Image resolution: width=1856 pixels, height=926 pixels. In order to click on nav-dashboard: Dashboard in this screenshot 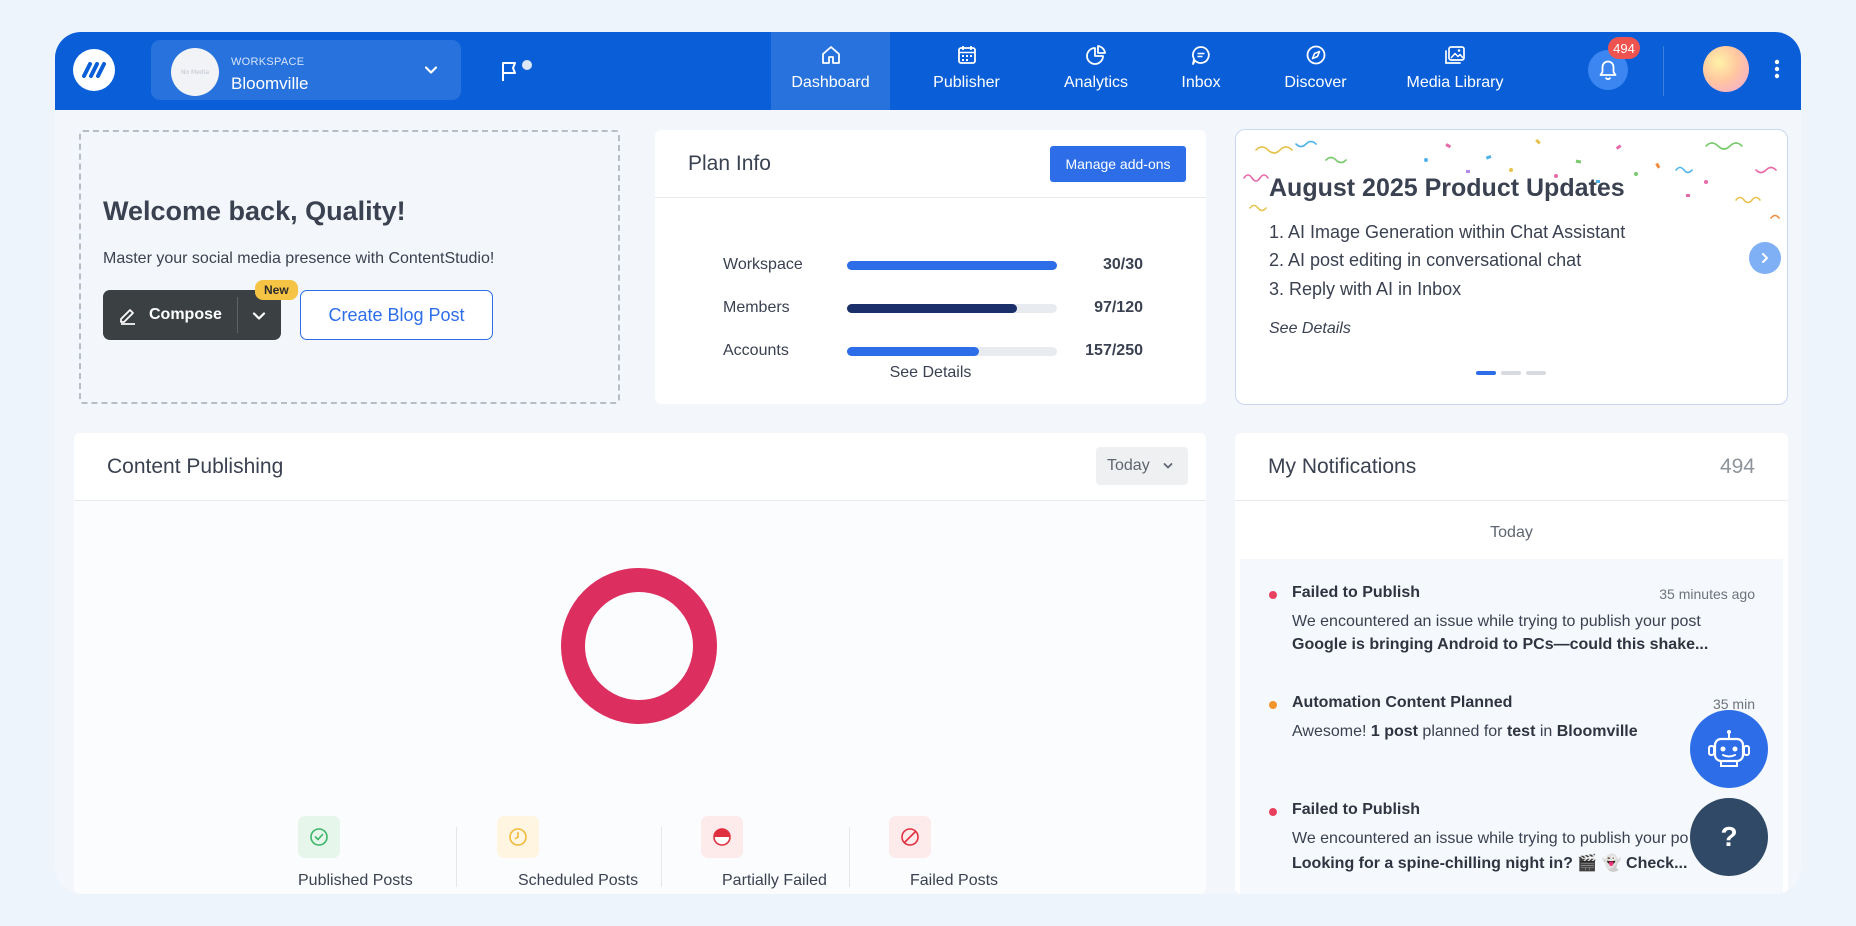, I will do `click(830, 71)`.